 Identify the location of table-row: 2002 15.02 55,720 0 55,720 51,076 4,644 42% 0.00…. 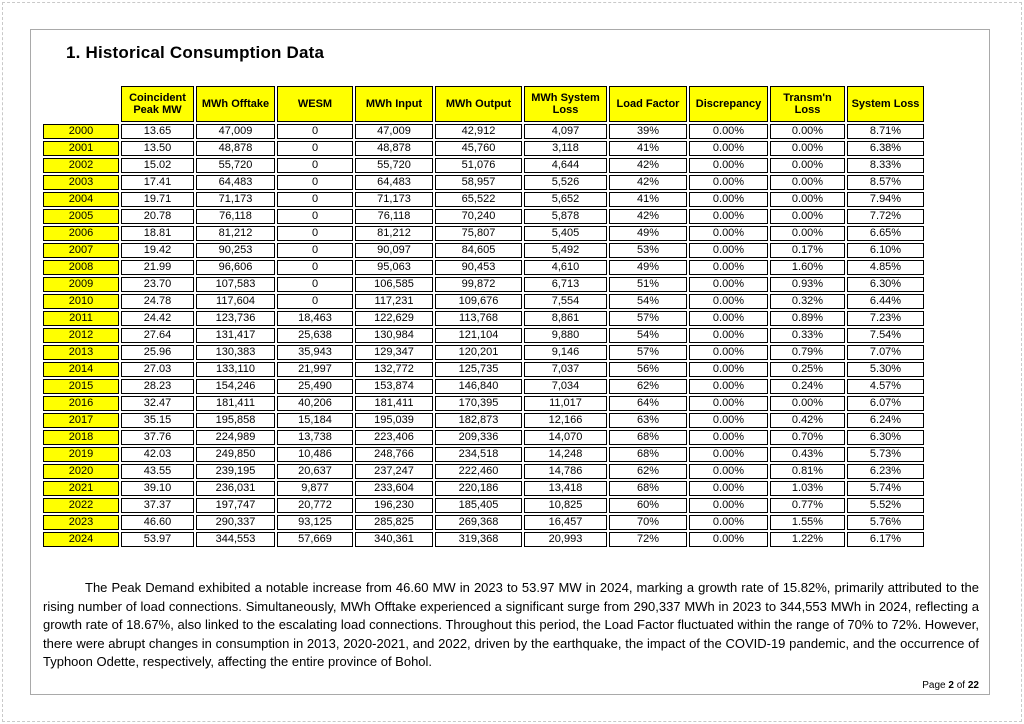
(483, 165).